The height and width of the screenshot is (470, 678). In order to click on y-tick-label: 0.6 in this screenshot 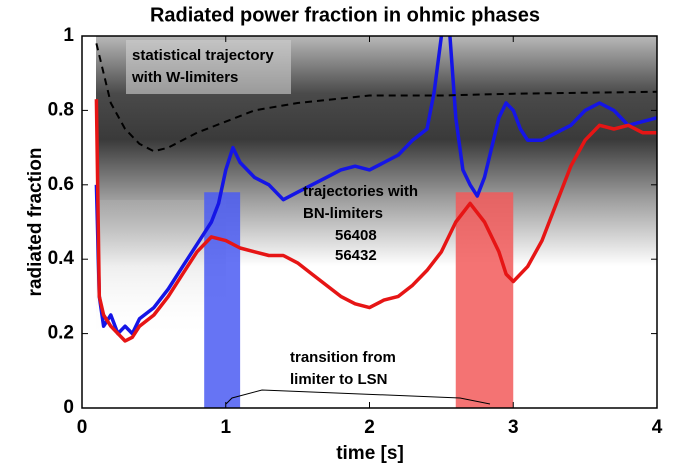, I will do `click(61, 184)`.